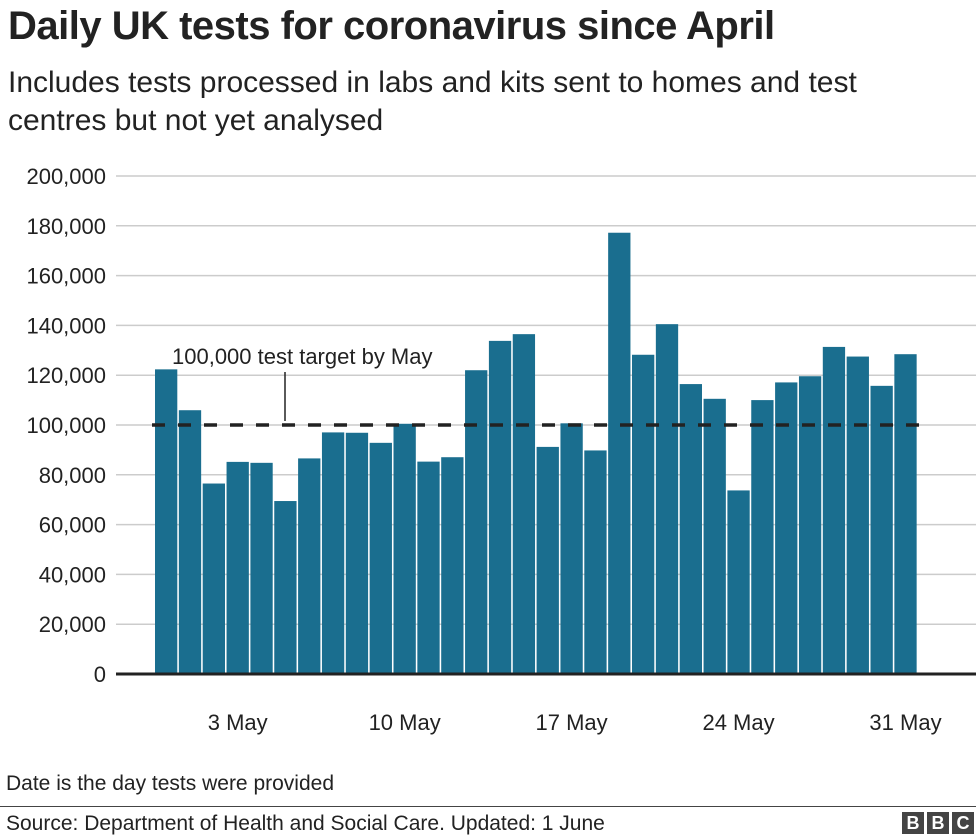  What do you see at coordinates (905, 722) in the screenshot?
I see `x-tick-label: 31 May` at bounding box center [905, 722].